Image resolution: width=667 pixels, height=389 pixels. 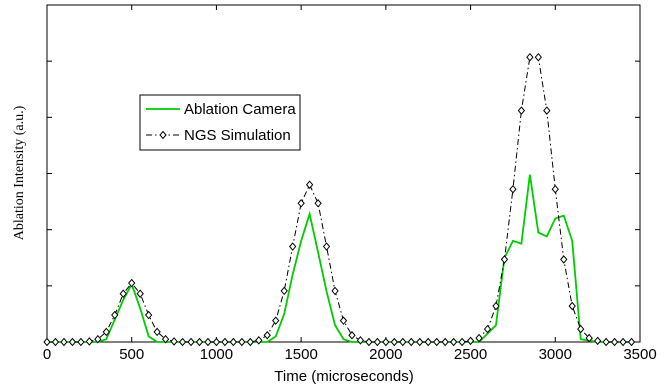 What do you see at coordinates (163, 135) in the screenshot?
I see `legend-marker` at bounding box center [163, 135].